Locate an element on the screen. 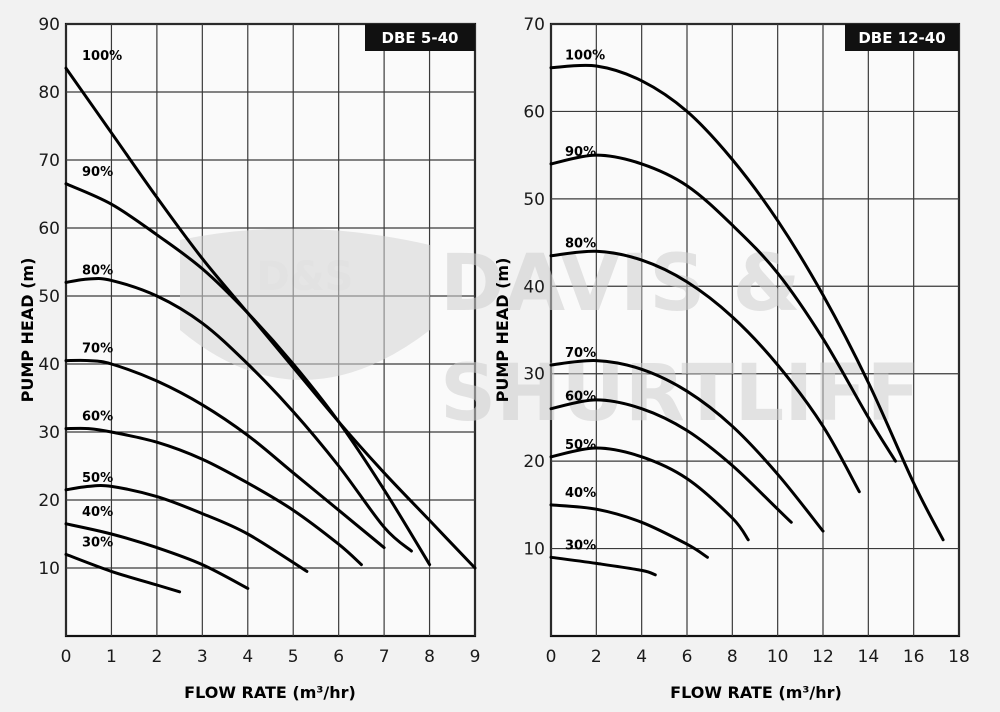 This screenshot has width=1000, height=712. curve-dbe-12-40-80-pct is located at coordinates (705, 371).